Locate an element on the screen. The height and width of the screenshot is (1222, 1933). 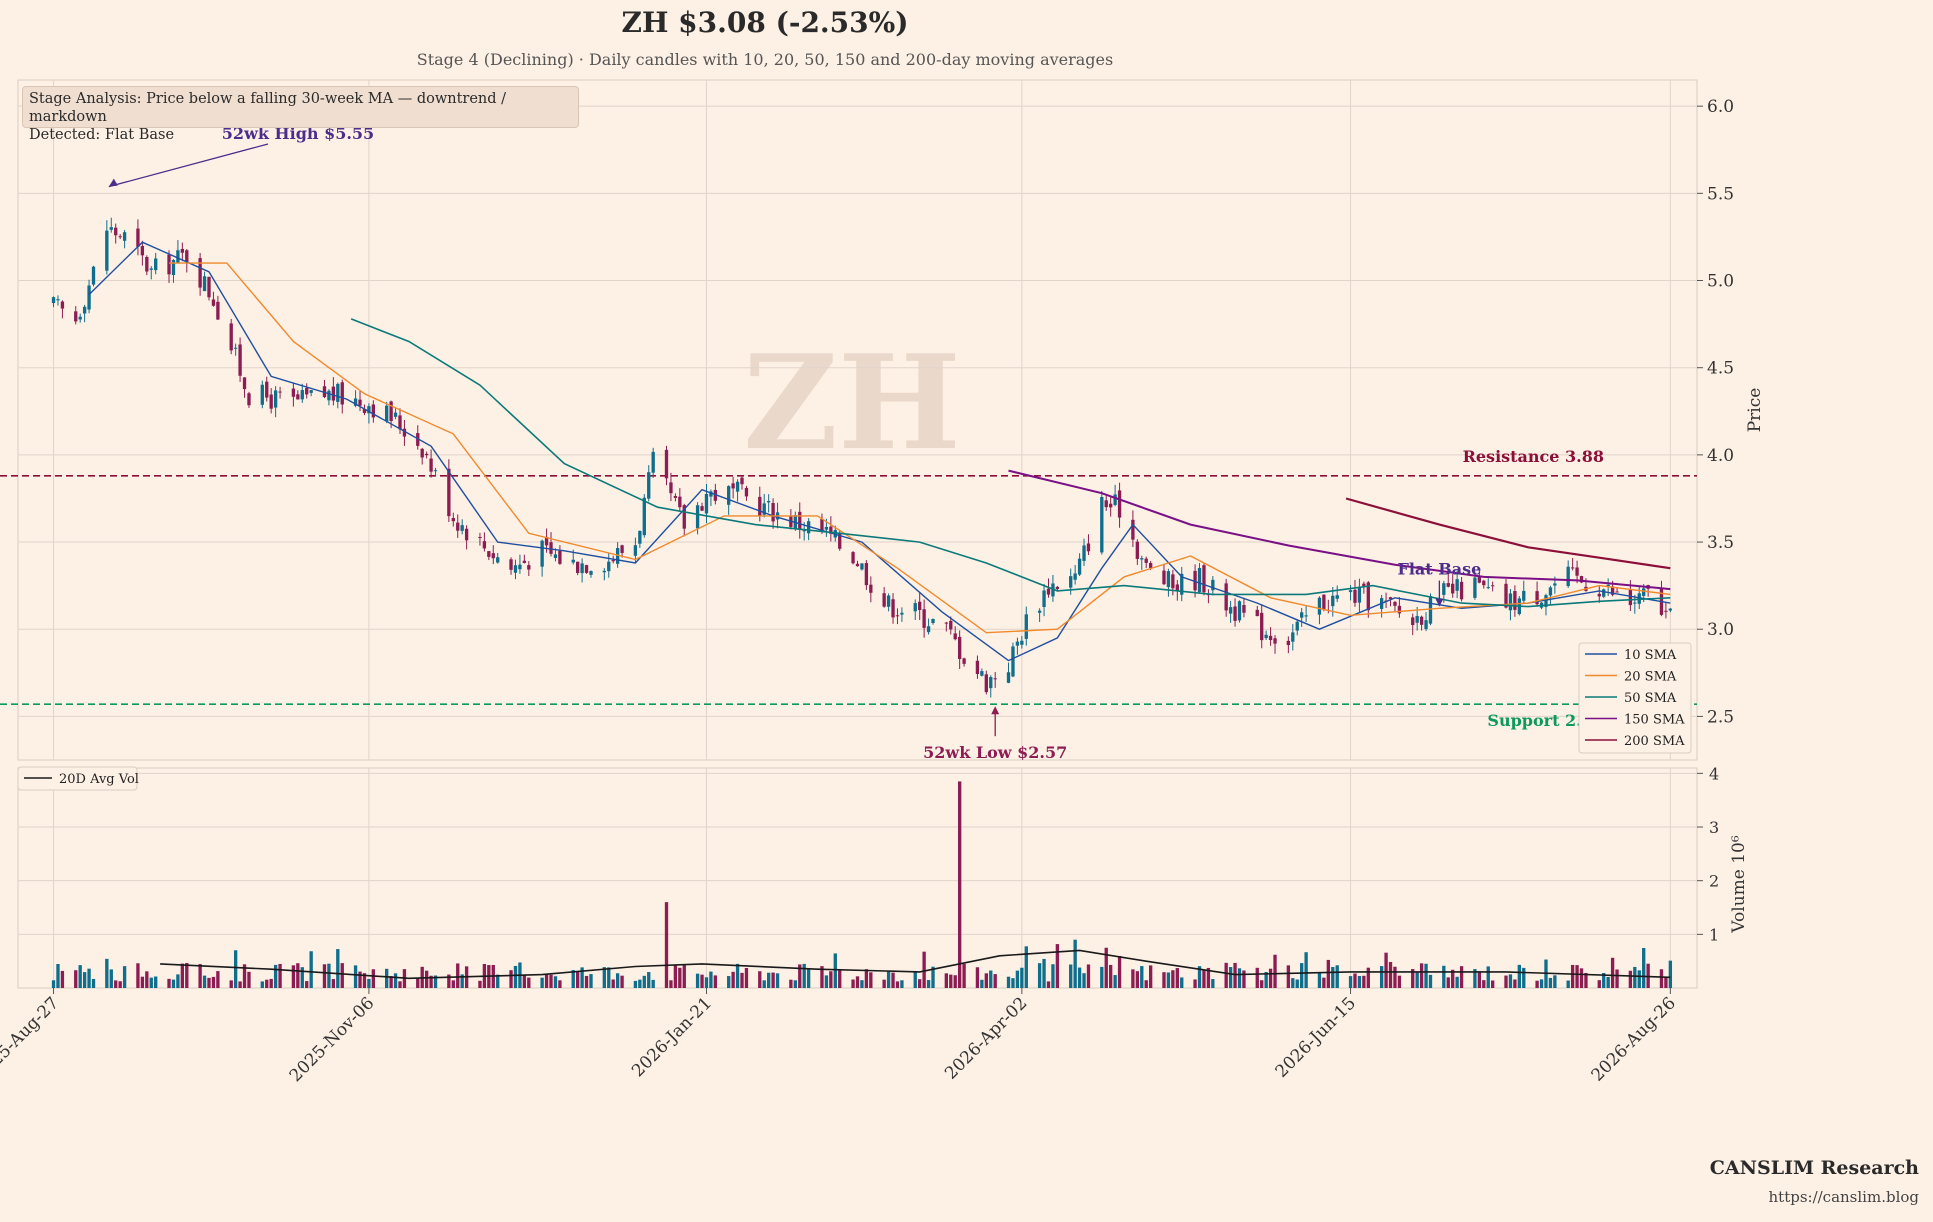
sma-legend: 10 SMA 20 SMA 50 SMA 150 SMA 200 SMA is located at coordinates (1635, 698).